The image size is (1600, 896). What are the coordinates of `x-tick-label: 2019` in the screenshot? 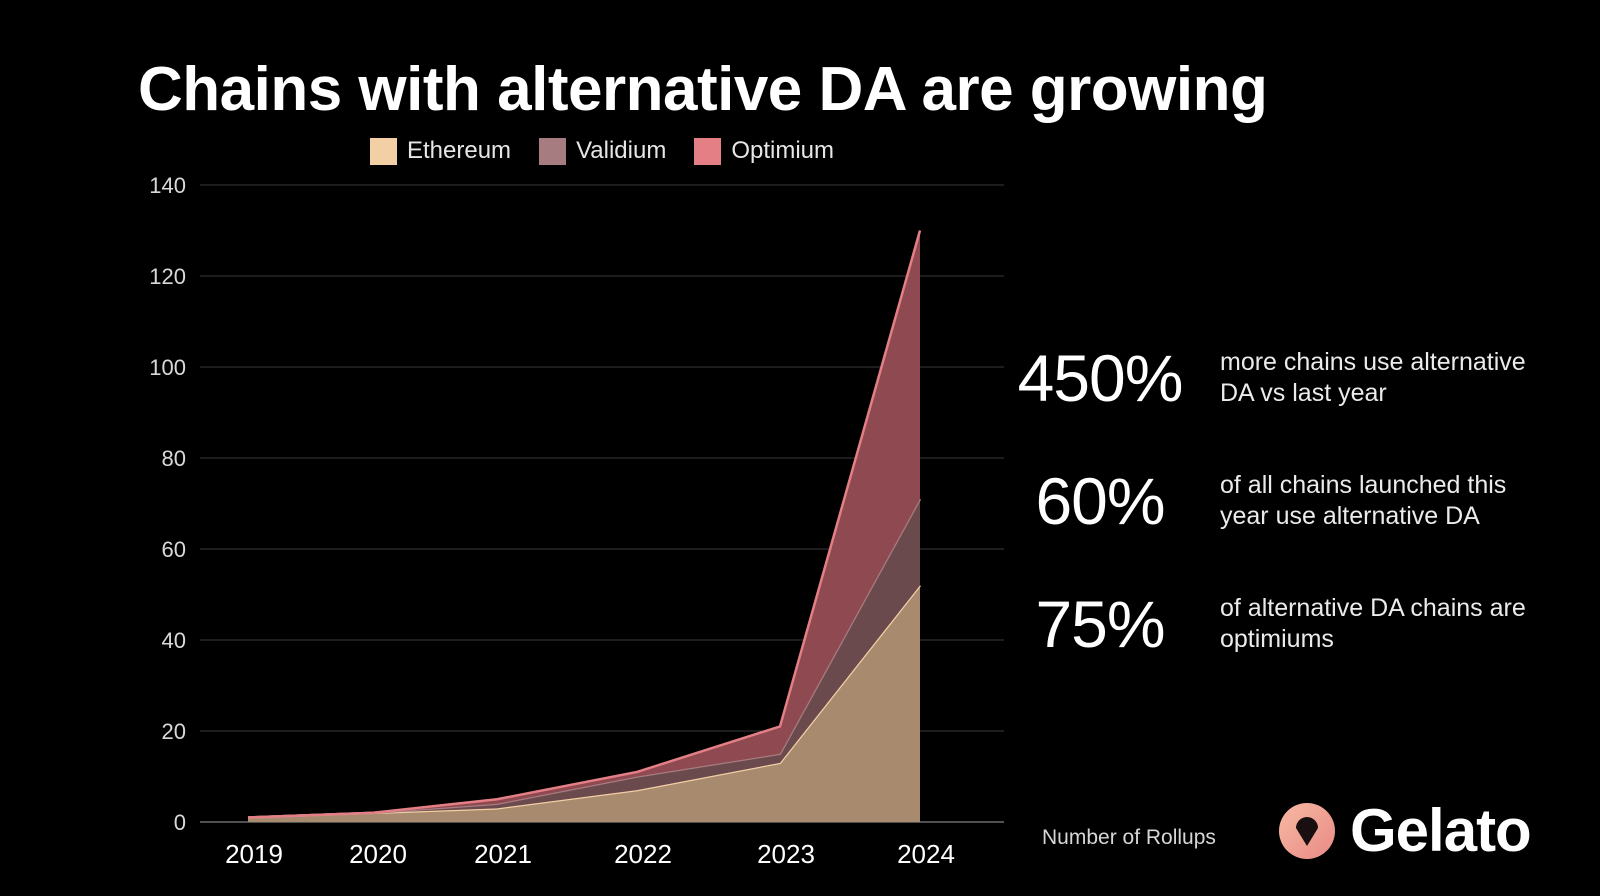 It's located at (254, 854).